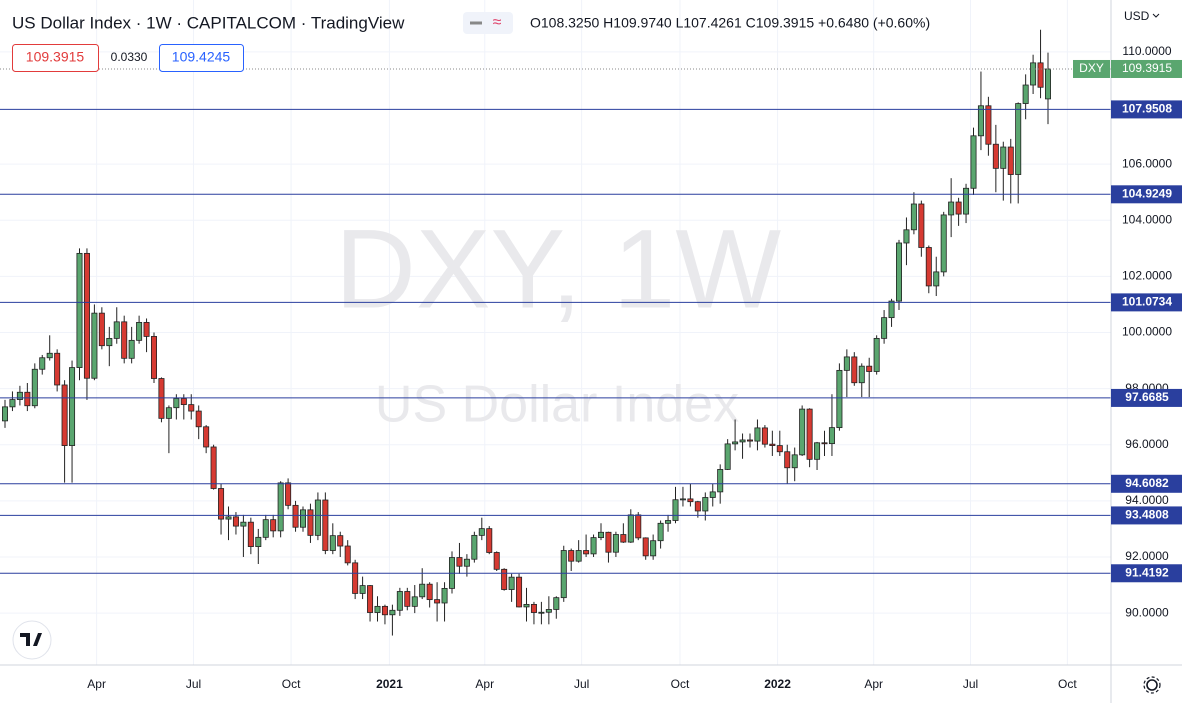 The image size is (1182, 703). I want to click on symbol-label-box, so click(1091, 68).